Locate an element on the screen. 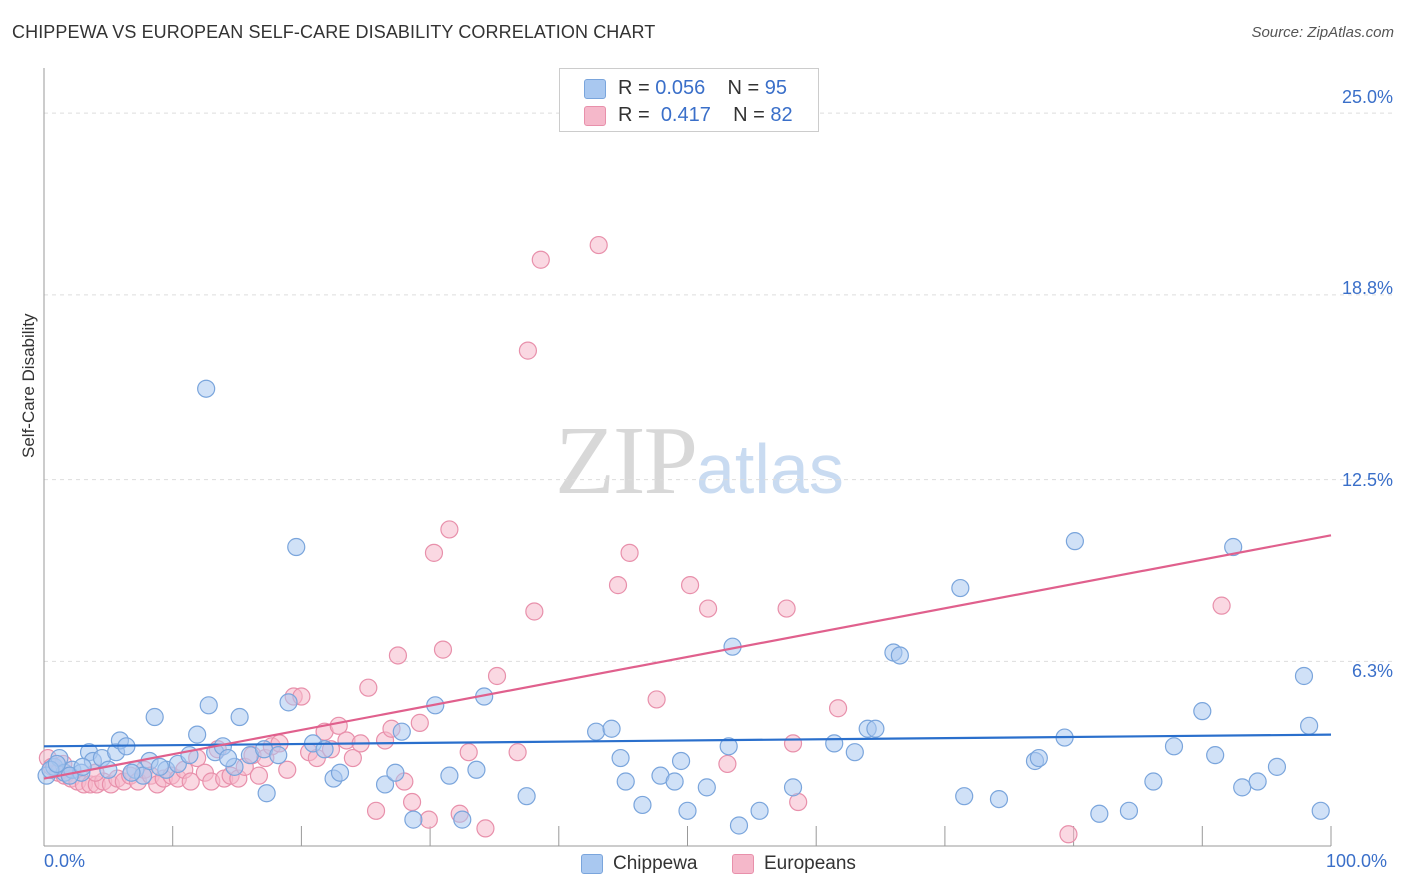  n-value: 95 is located at coordinates (776, 88).